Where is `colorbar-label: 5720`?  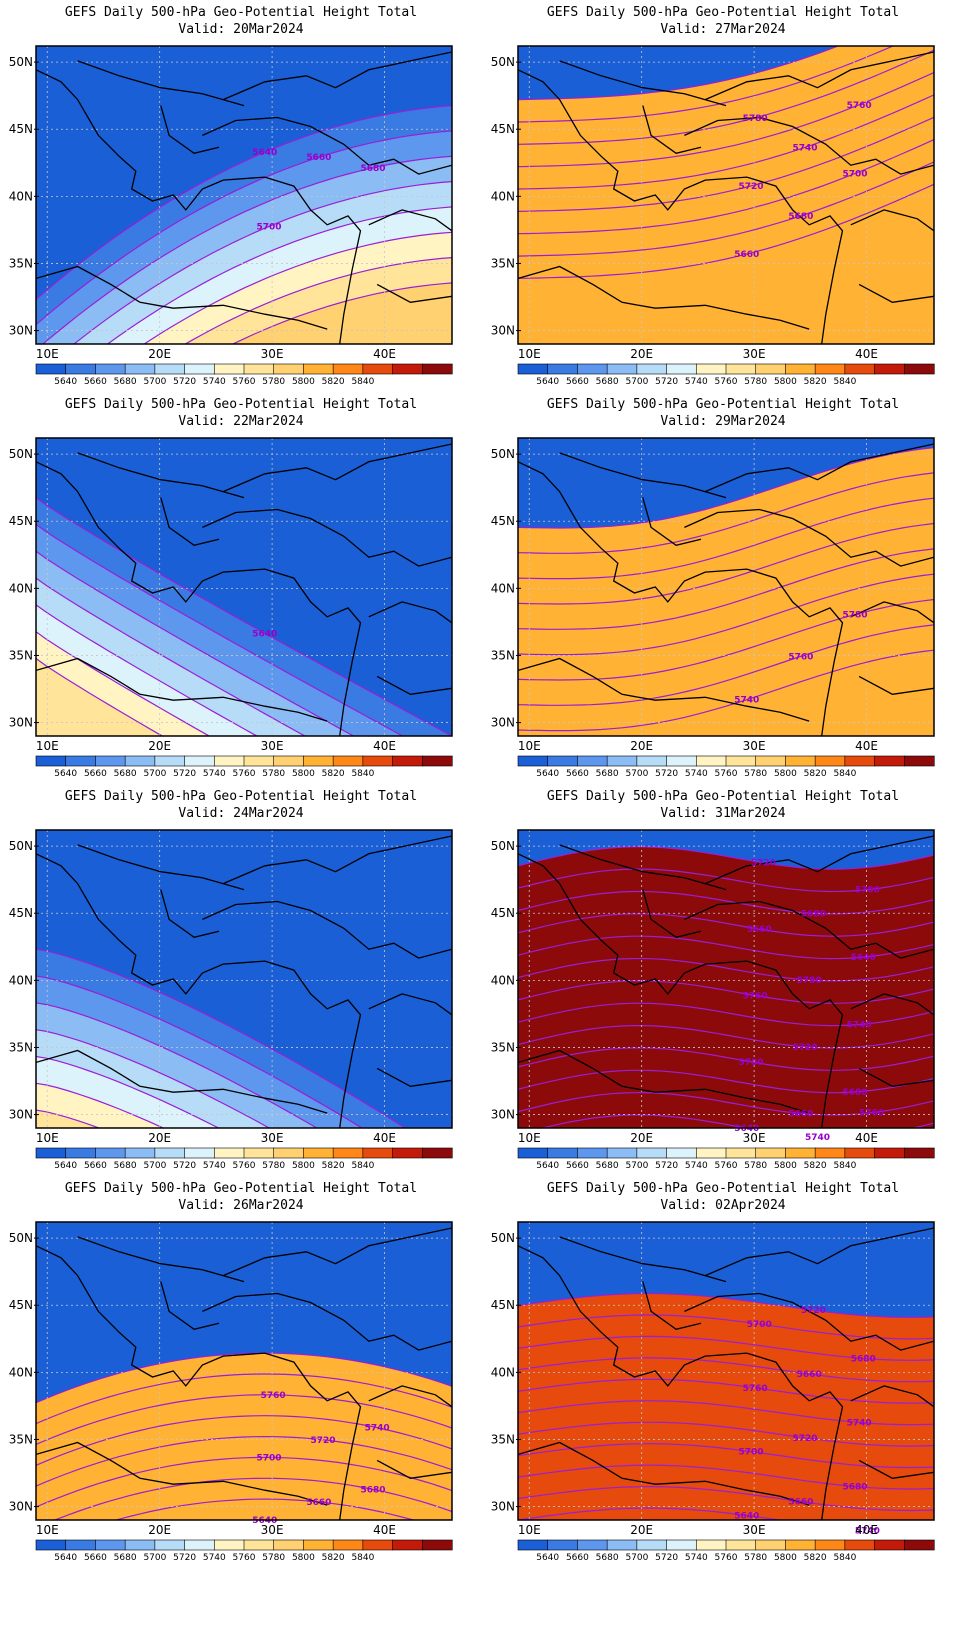 colorbar-label: 5720 is located at coordinates (184, 382).